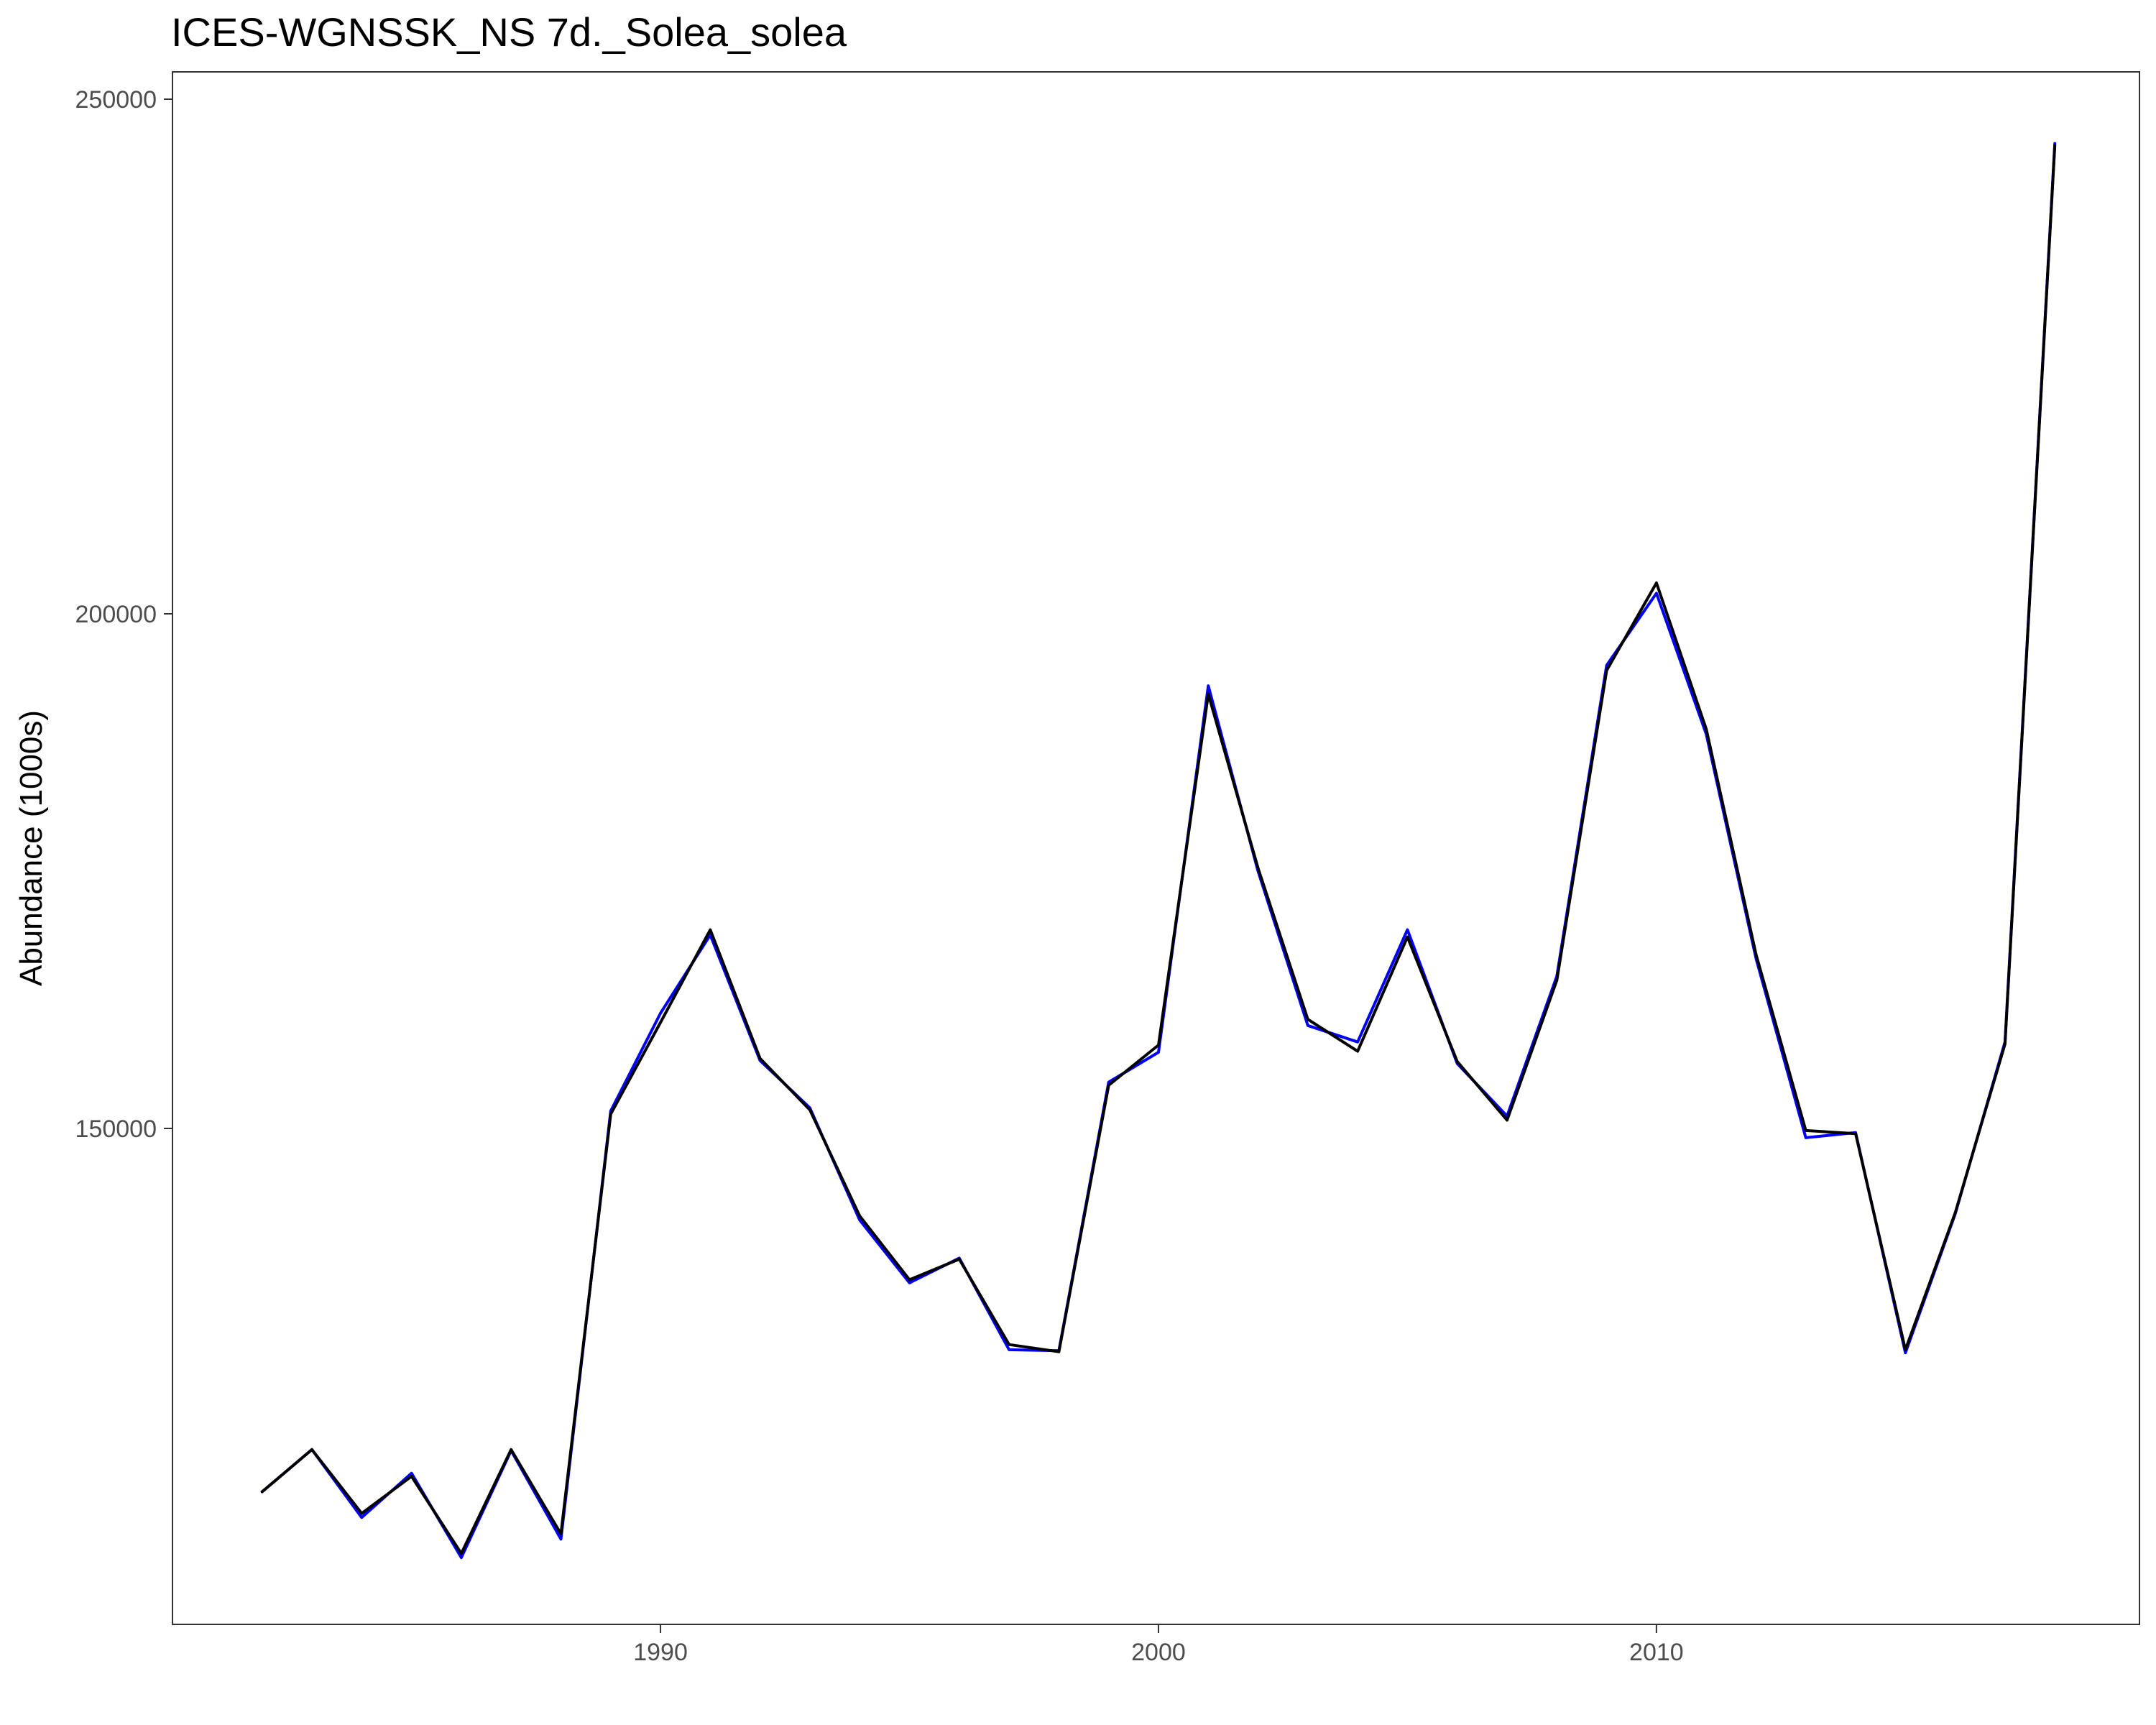  I want to click on x-axis: 1990 2000 2010, so click(1158, 1645).